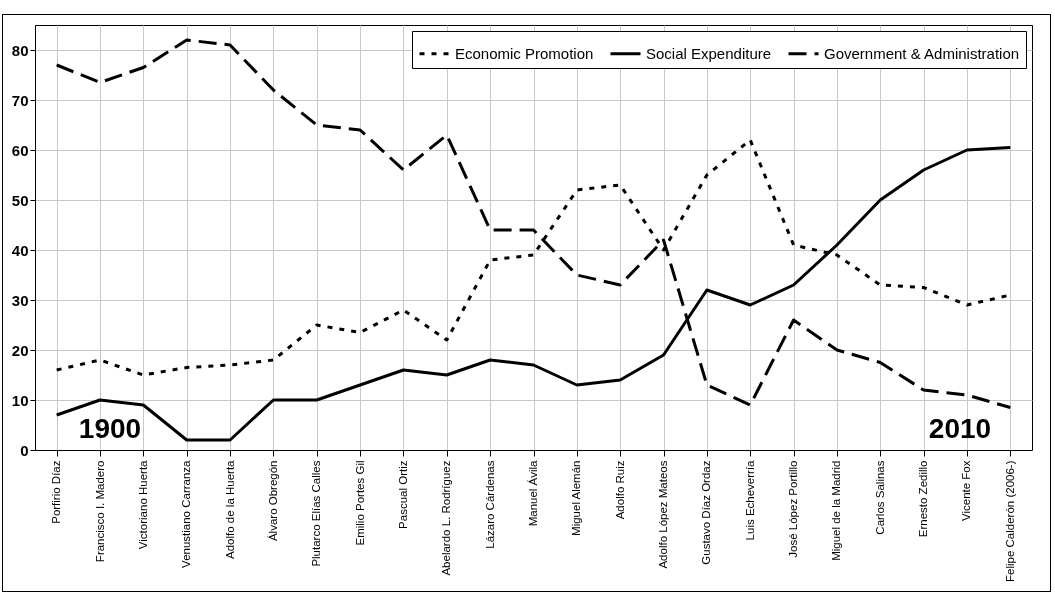 The width and height of the screenshot is (1055, 595). Describe the element at coordinates (879, 497) in the screenshot. I see `x-tick-label: Carlos Salinas` at that location.